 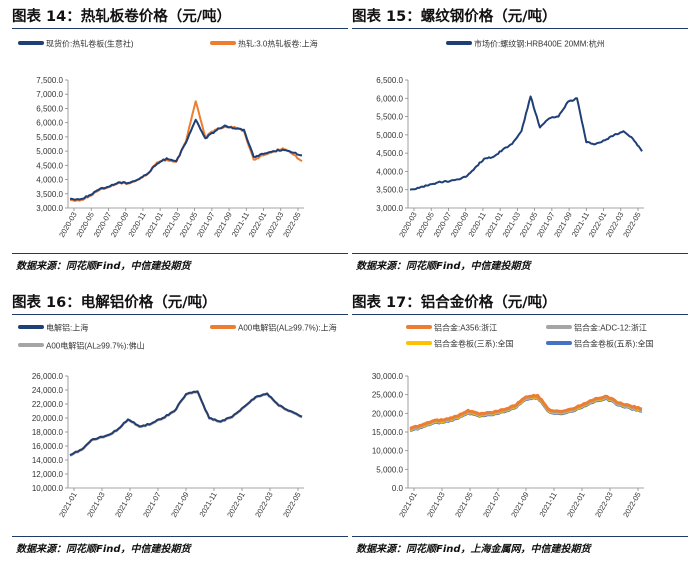 I want to click on y-tick-label: 12,000.0, so click(x=48, y=474).